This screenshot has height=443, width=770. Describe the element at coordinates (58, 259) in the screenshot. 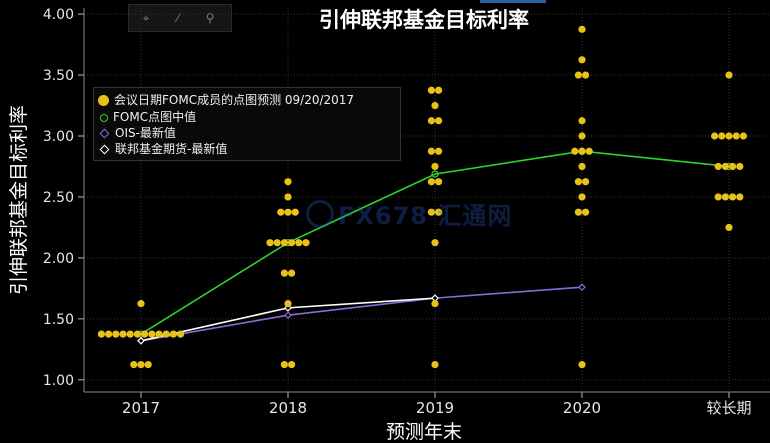

I see `y-tick-label: 2.00` at that location.